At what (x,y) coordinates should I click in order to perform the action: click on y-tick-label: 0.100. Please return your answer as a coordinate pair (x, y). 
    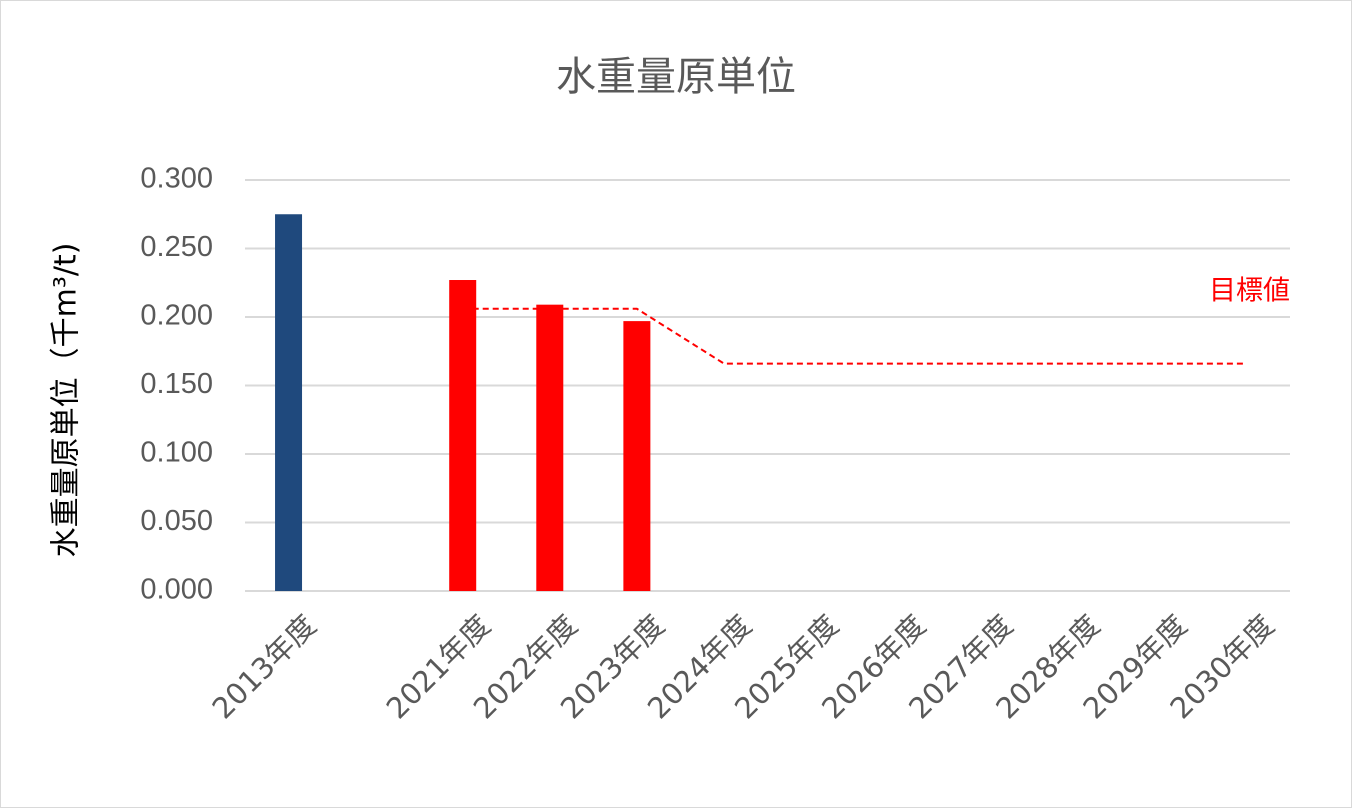
    Looking at the image, I should click on (176, 453).